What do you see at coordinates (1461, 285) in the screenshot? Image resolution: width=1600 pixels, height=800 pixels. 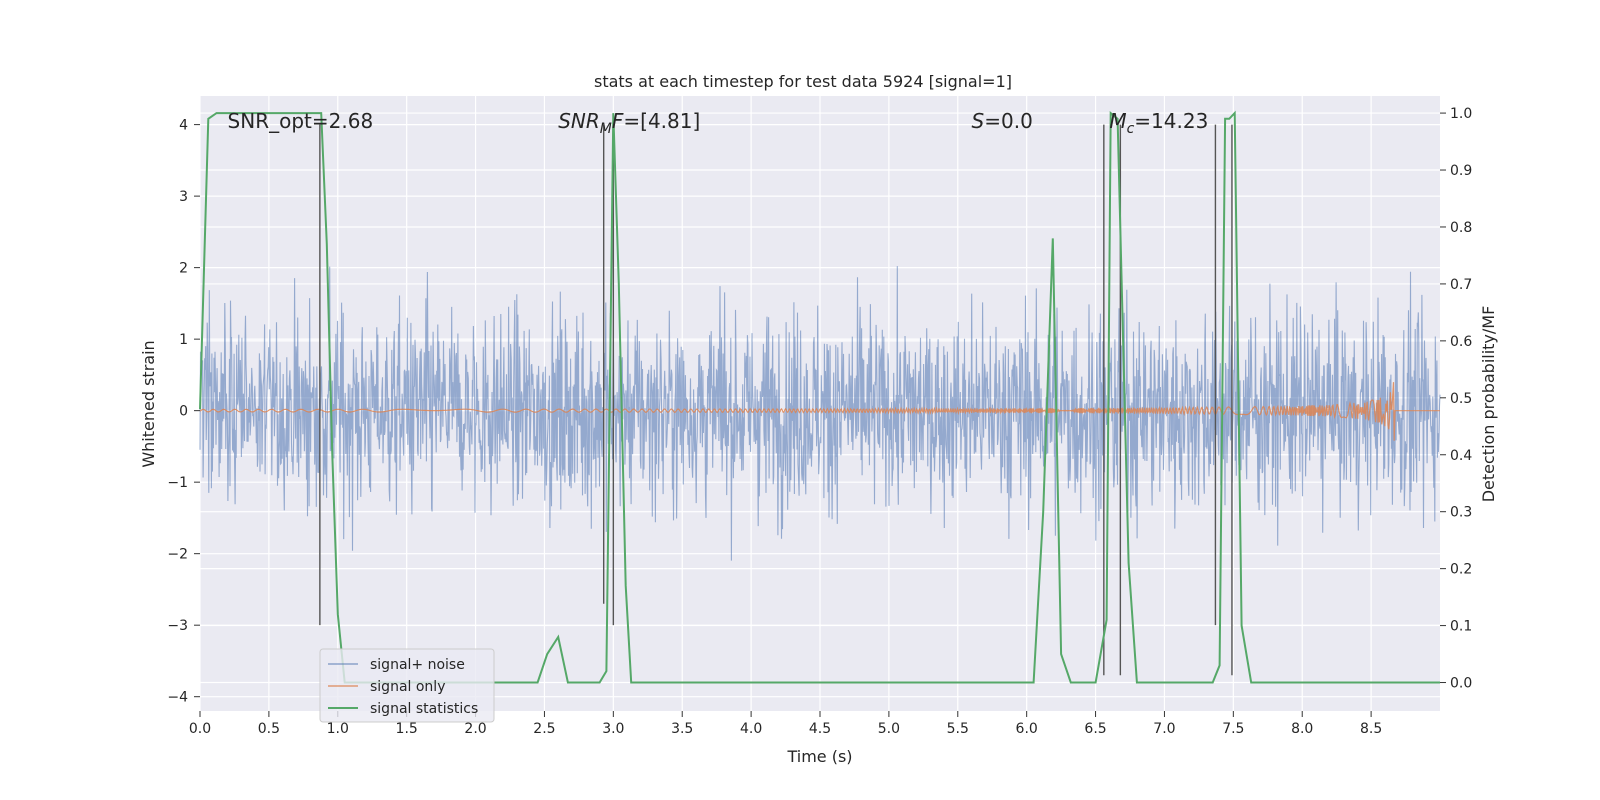 I see `y-right-tick-label: 0.7` at bounding box center [1461, 285].